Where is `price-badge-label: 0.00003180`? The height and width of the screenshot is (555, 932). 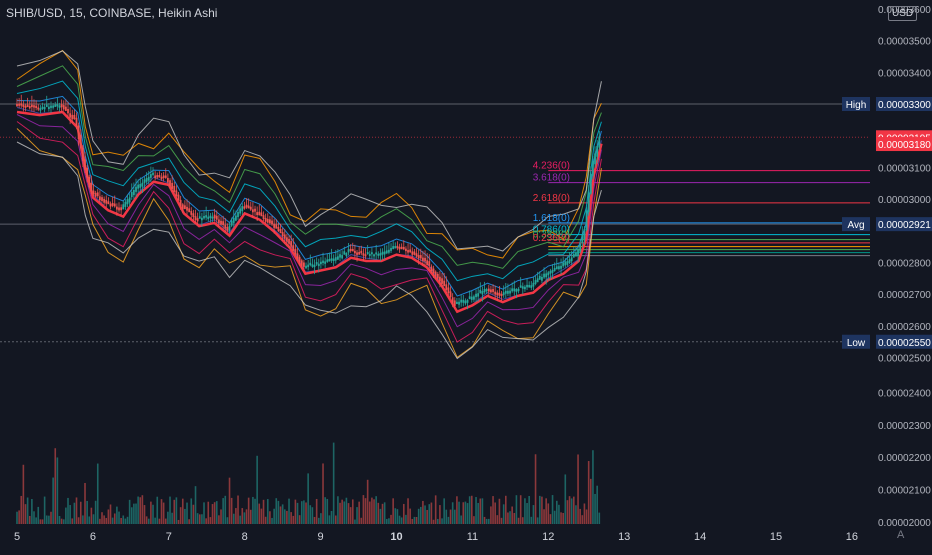
price-badge-label: 0.00003180 is located at coordinates (904, 145).